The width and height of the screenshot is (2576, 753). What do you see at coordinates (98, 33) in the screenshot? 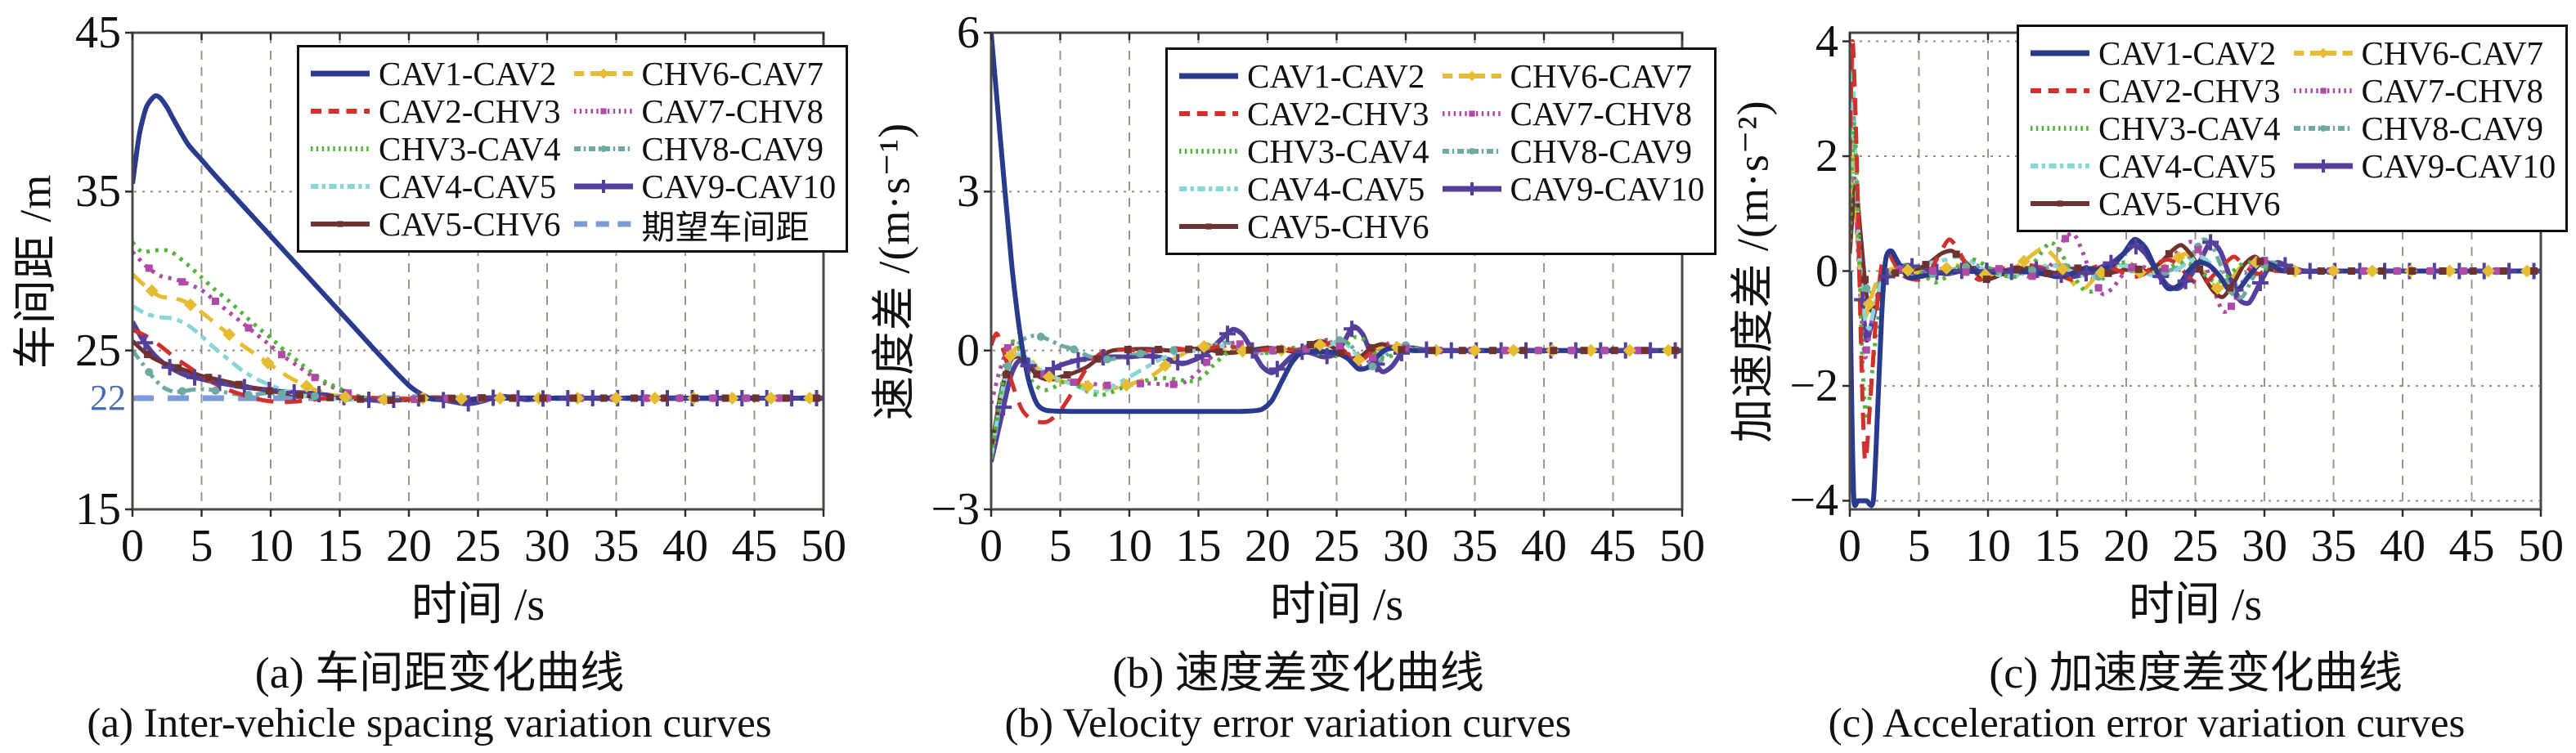
I see `y-tick-label-a-45: 45` at bounding box center [98, 33].